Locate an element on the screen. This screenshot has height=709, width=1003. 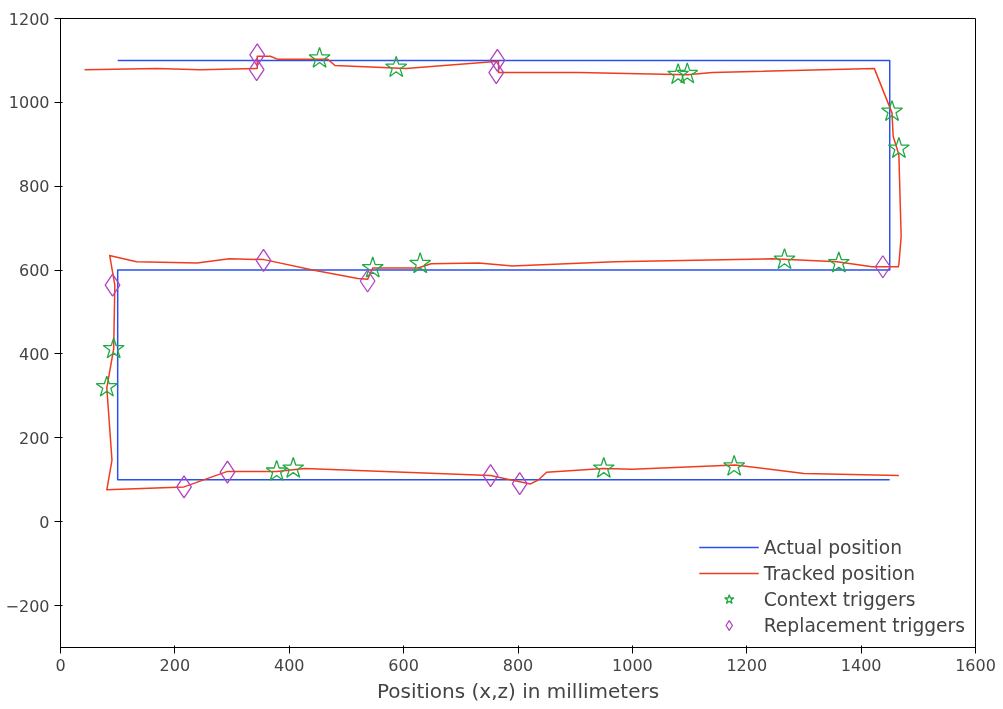
legend-label: Tracked position is located at coordinates (839, 573).